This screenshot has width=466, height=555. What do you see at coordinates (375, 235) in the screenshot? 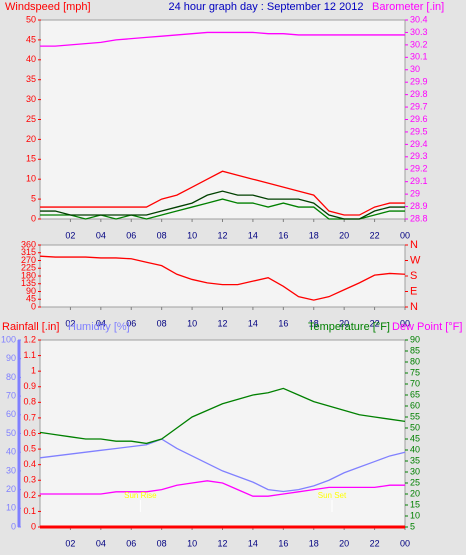
I see `x-tick-label: 22` at bounding box center [375, 235].